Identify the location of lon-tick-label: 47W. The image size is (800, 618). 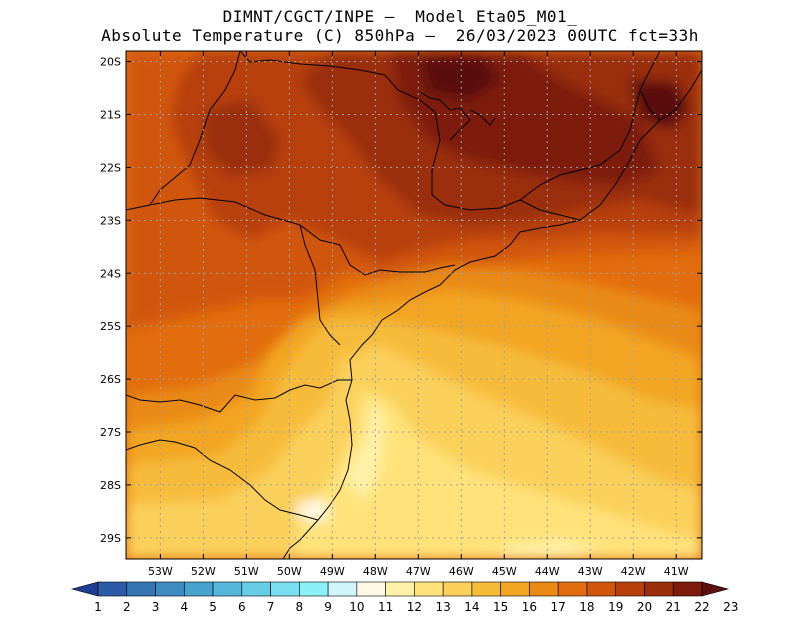
(418, 571).